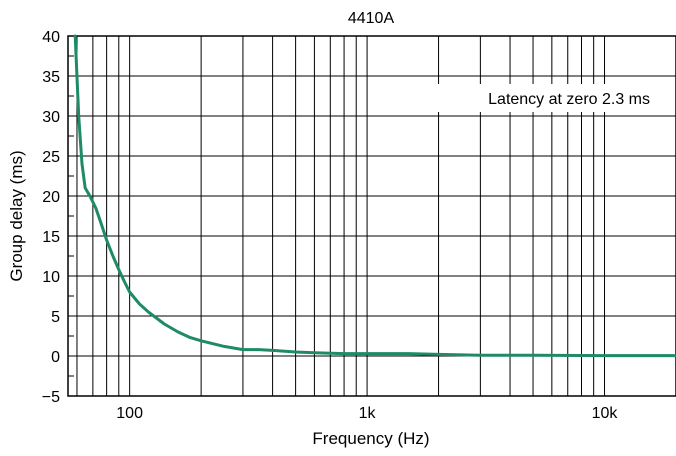 The image size is (676, 456). What do you see at coordinates (51, 37) in the screenshot?
I see `y-tick-label: 40` at bounding box center [51, 37].